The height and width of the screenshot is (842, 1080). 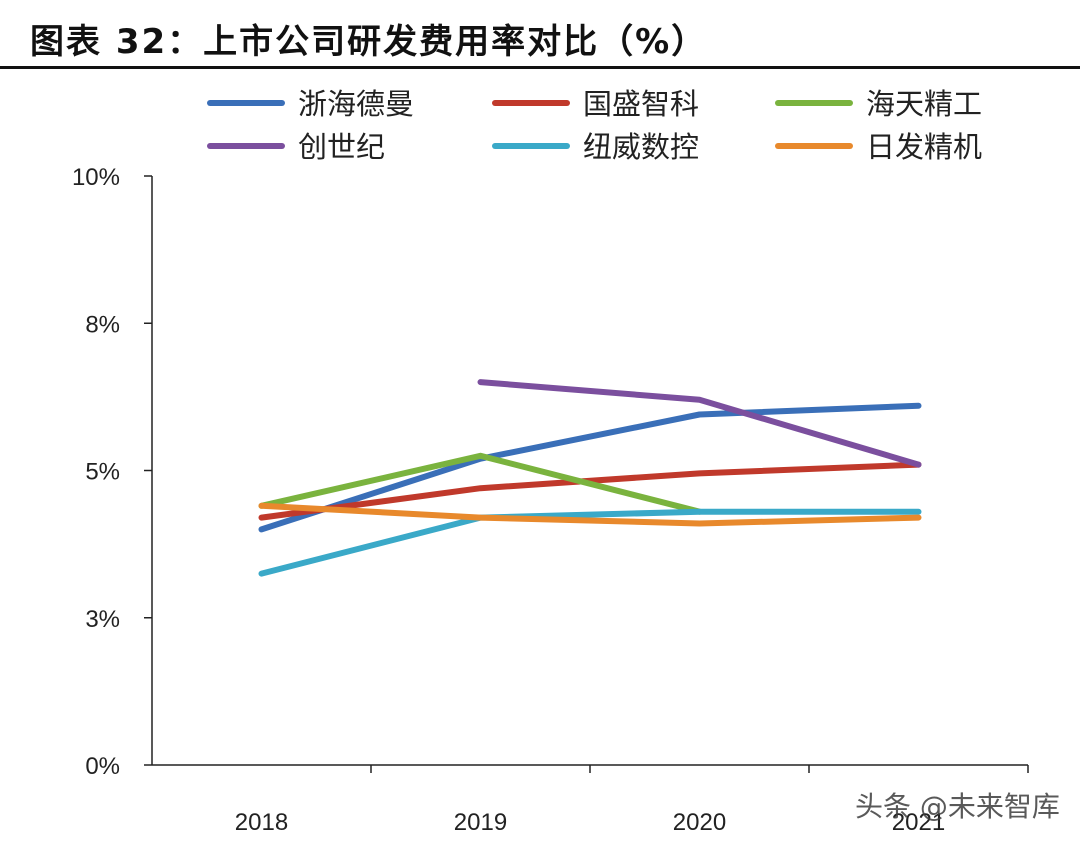 What do you see at coordinates (102, 324) in the screenshot?
I see `y-tick-label: 8%` at bounding box center [102, 324].